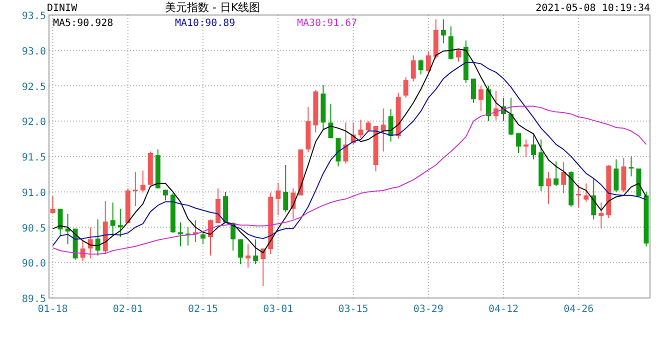 The height and width of the screenshot is (360, 660). What do you see at coordinates (212, 7) in the screenshot?
I see `chart-title: 美元指数 - 日K线图` at bounding box center [212, 7].